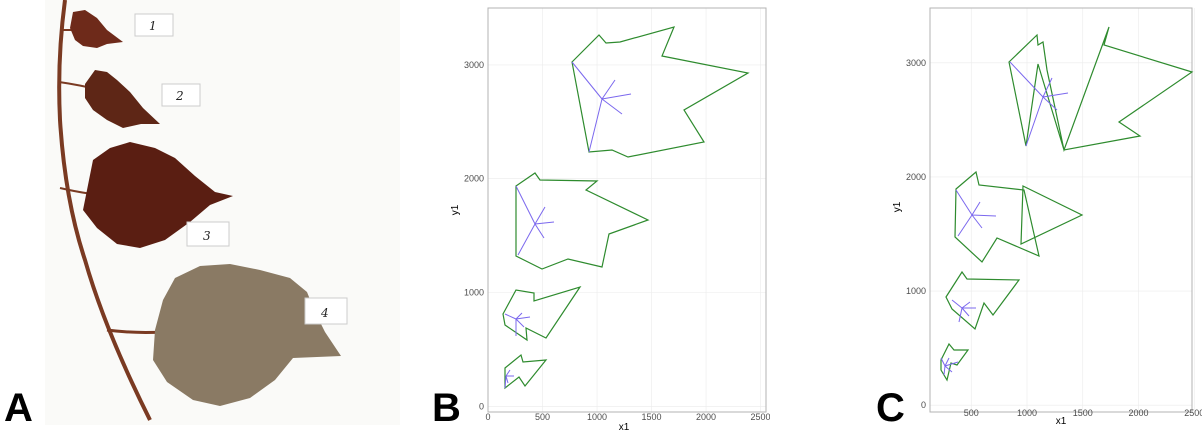 The width and height of the screenshot is (1202, 438). I want to click on vine-stem, so click(104, 210).